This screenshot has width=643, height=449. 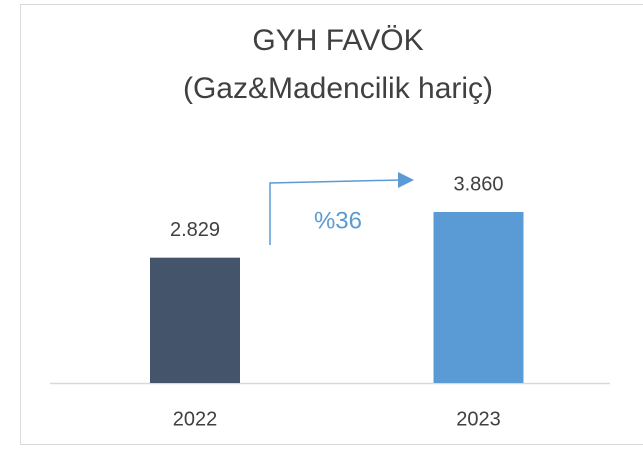 I want to click on arrow-head, so click(x=406, y=180).